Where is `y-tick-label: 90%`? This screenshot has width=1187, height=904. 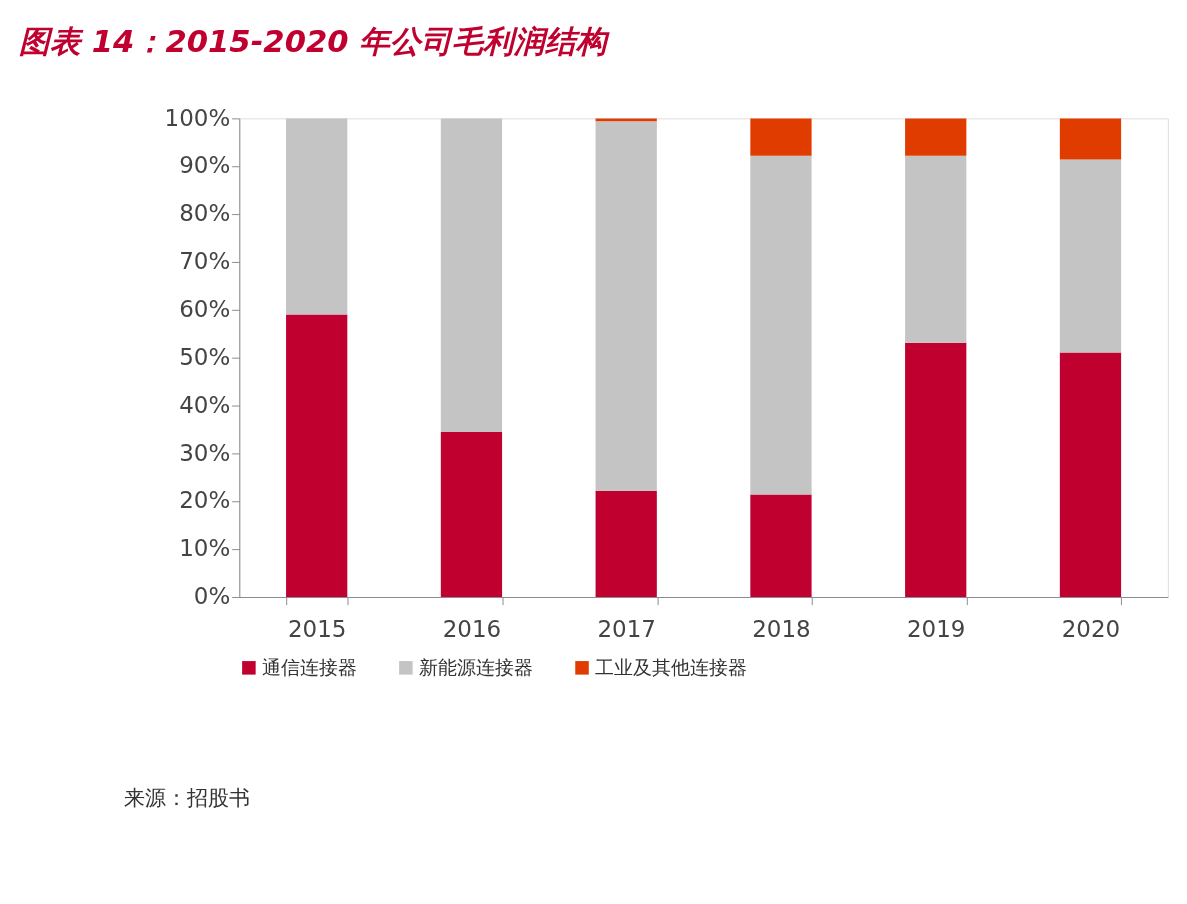
y-tick-label: 90% is located at coordinates (205, 165).